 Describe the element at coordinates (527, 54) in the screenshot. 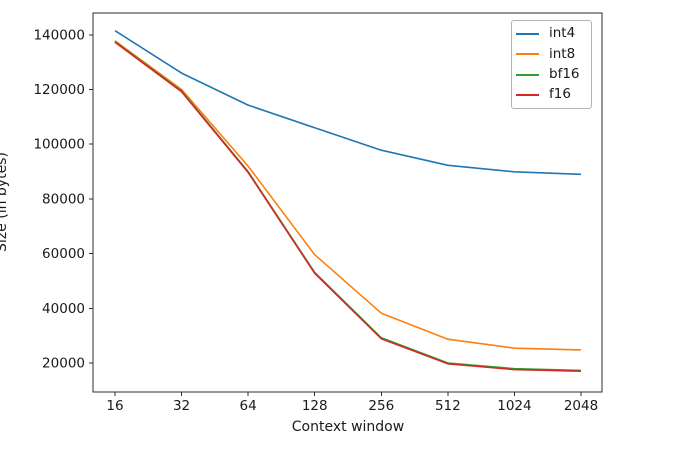

I see `legend-line-swatch-int8` at that location.